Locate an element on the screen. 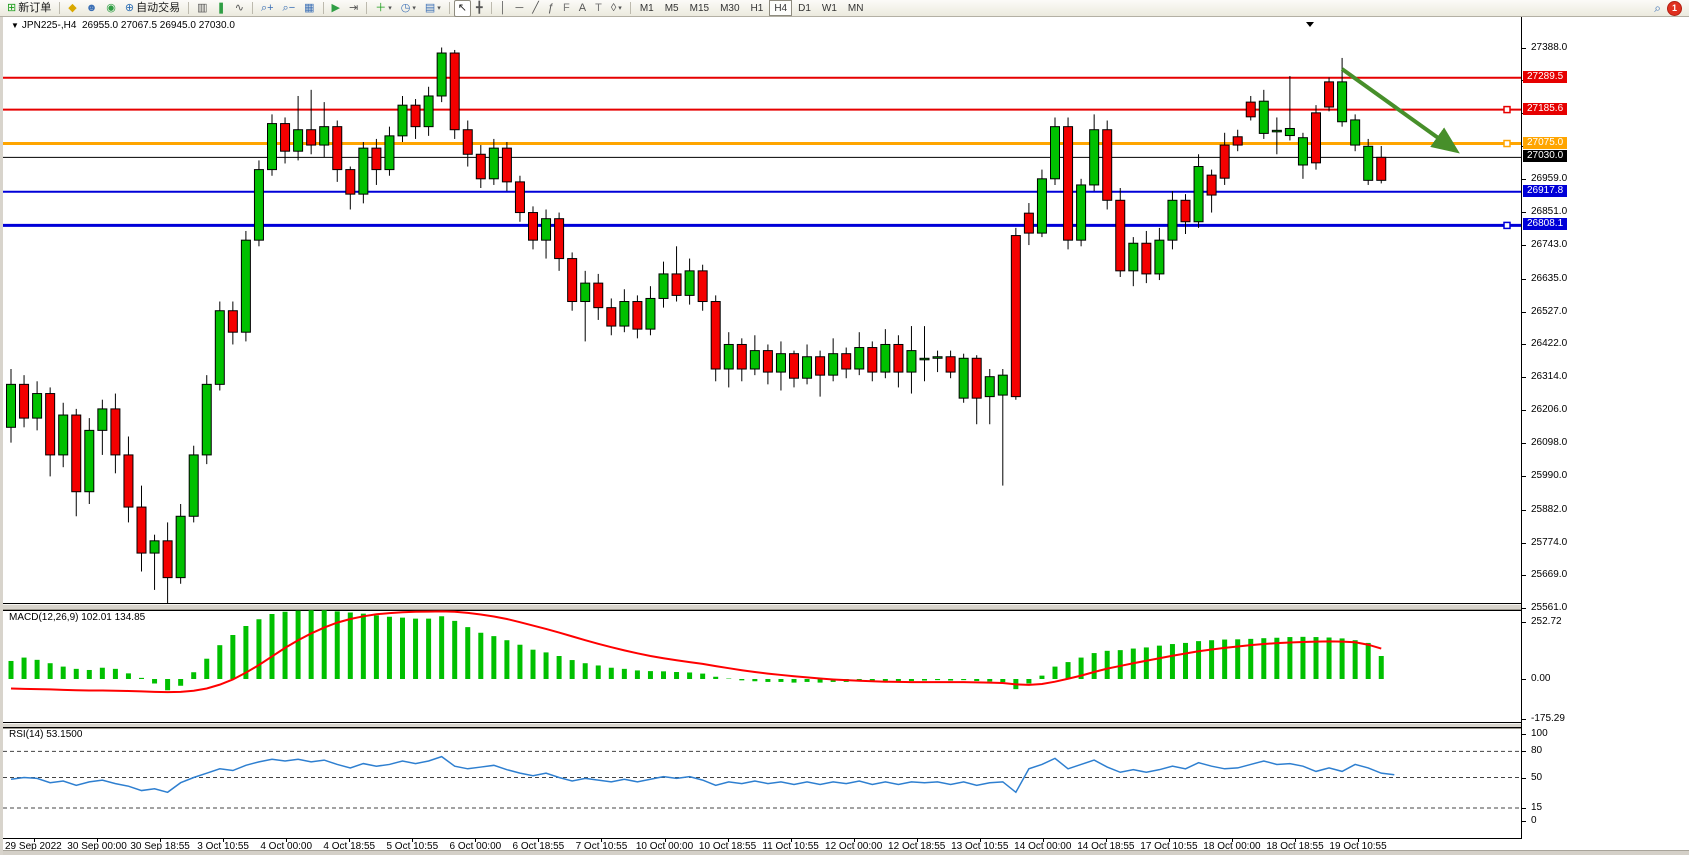 This screenshot has width=1689, height=855. toolbar-separator is located at coordinates (367, 8).